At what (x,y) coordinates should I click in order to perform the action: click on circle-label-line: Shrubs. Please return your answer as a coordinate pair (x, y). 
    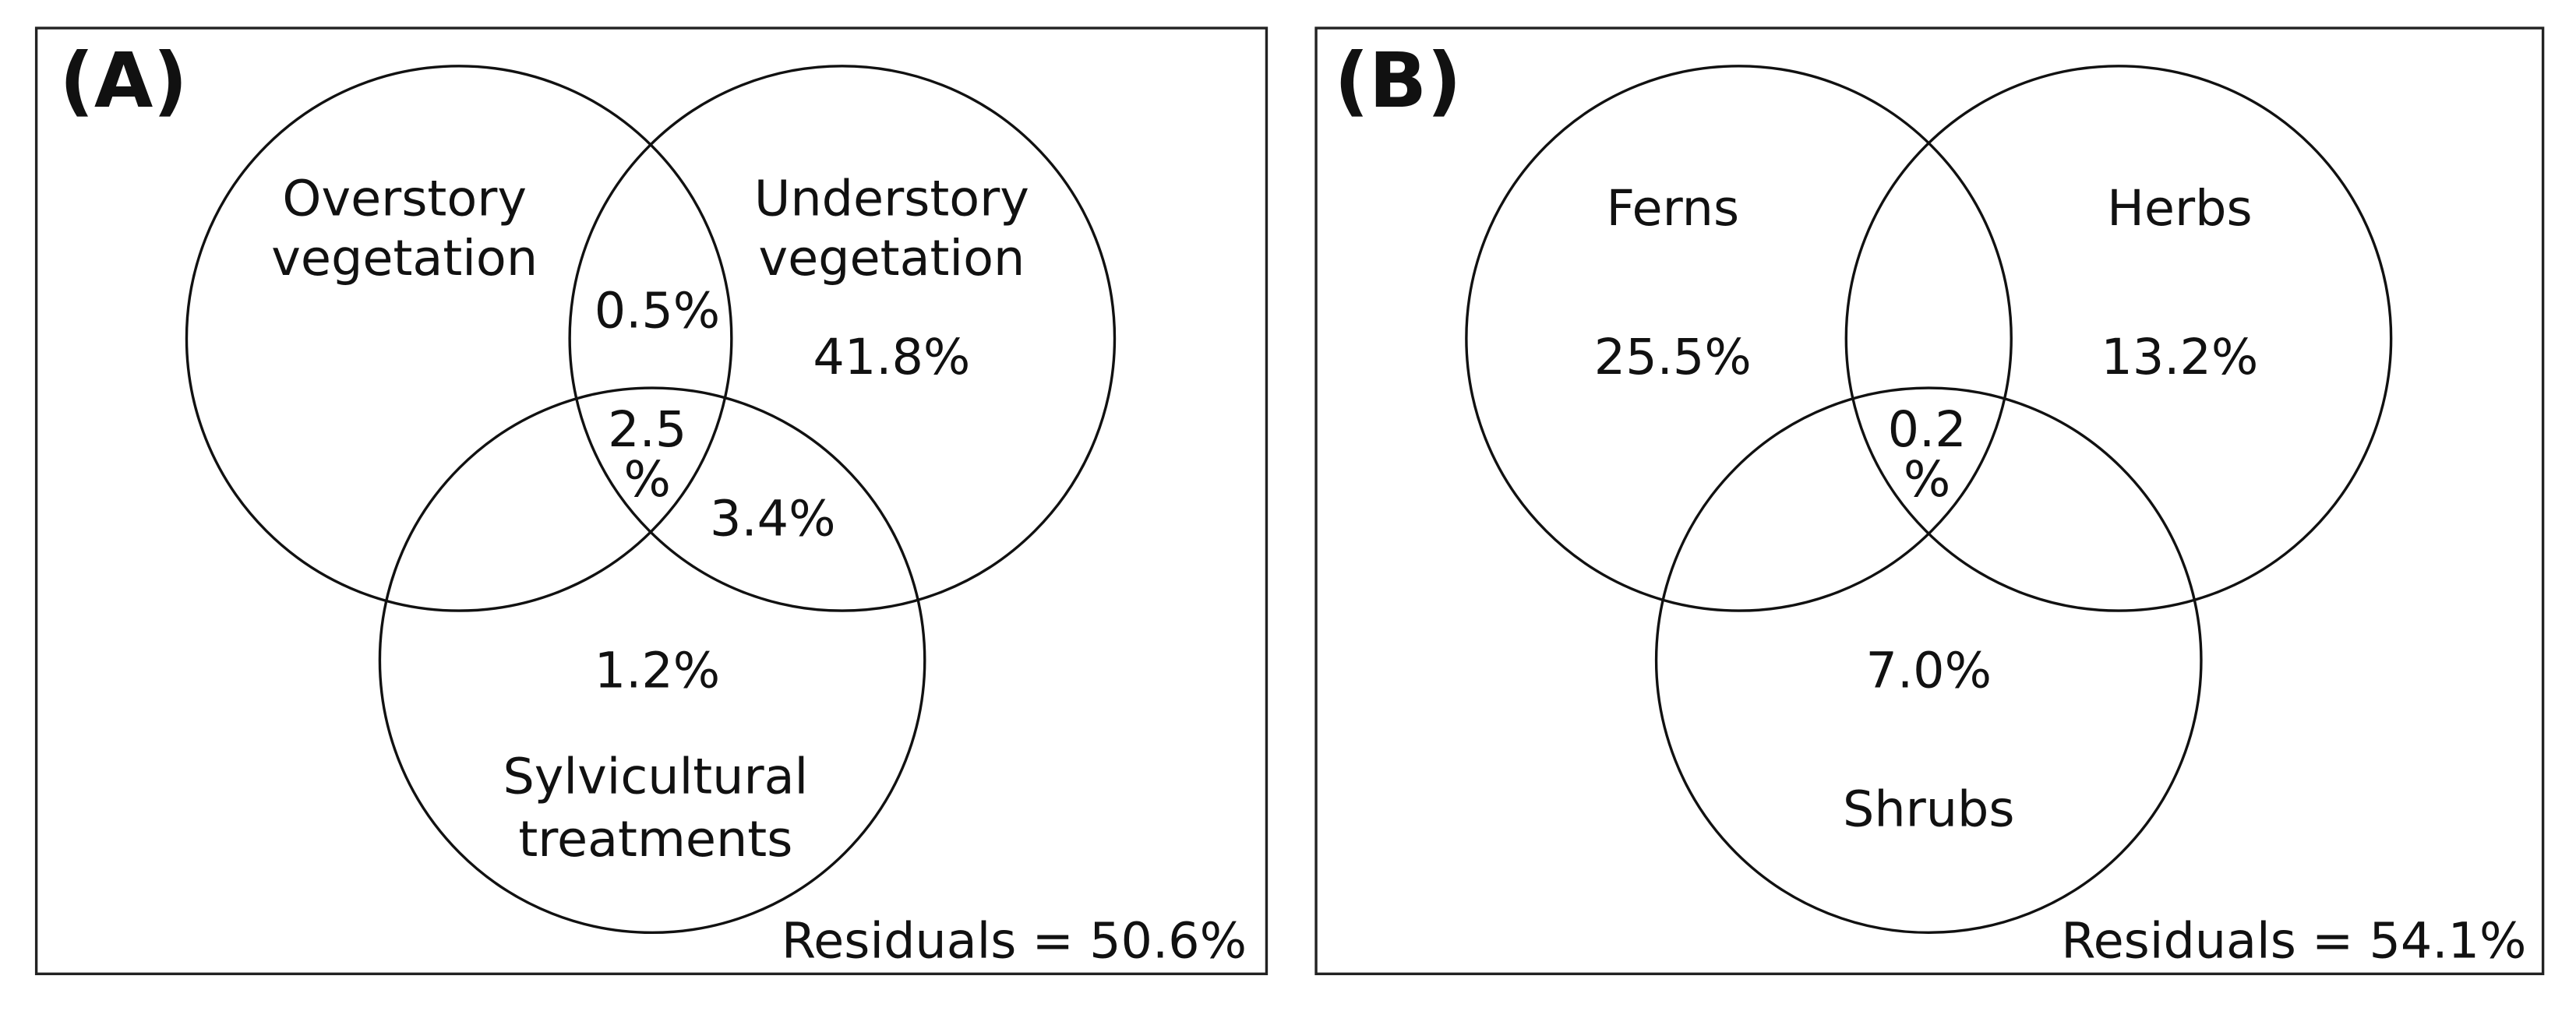
    Looking at the image, I should click on (1929, 808).